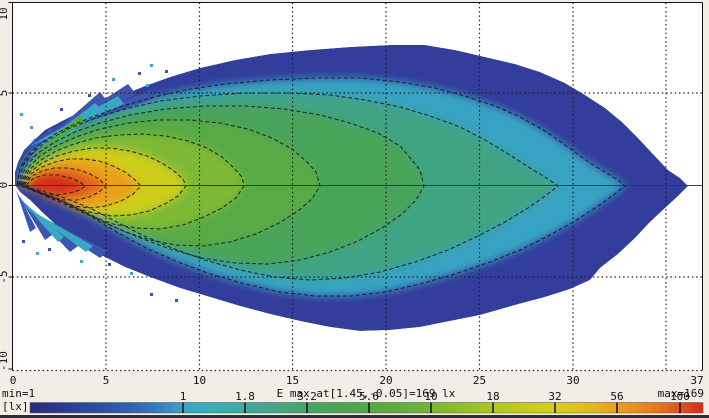 The height and width of the screenshot is (418, 709). I want to click on max-value-label: max=169, so click(681, 393).